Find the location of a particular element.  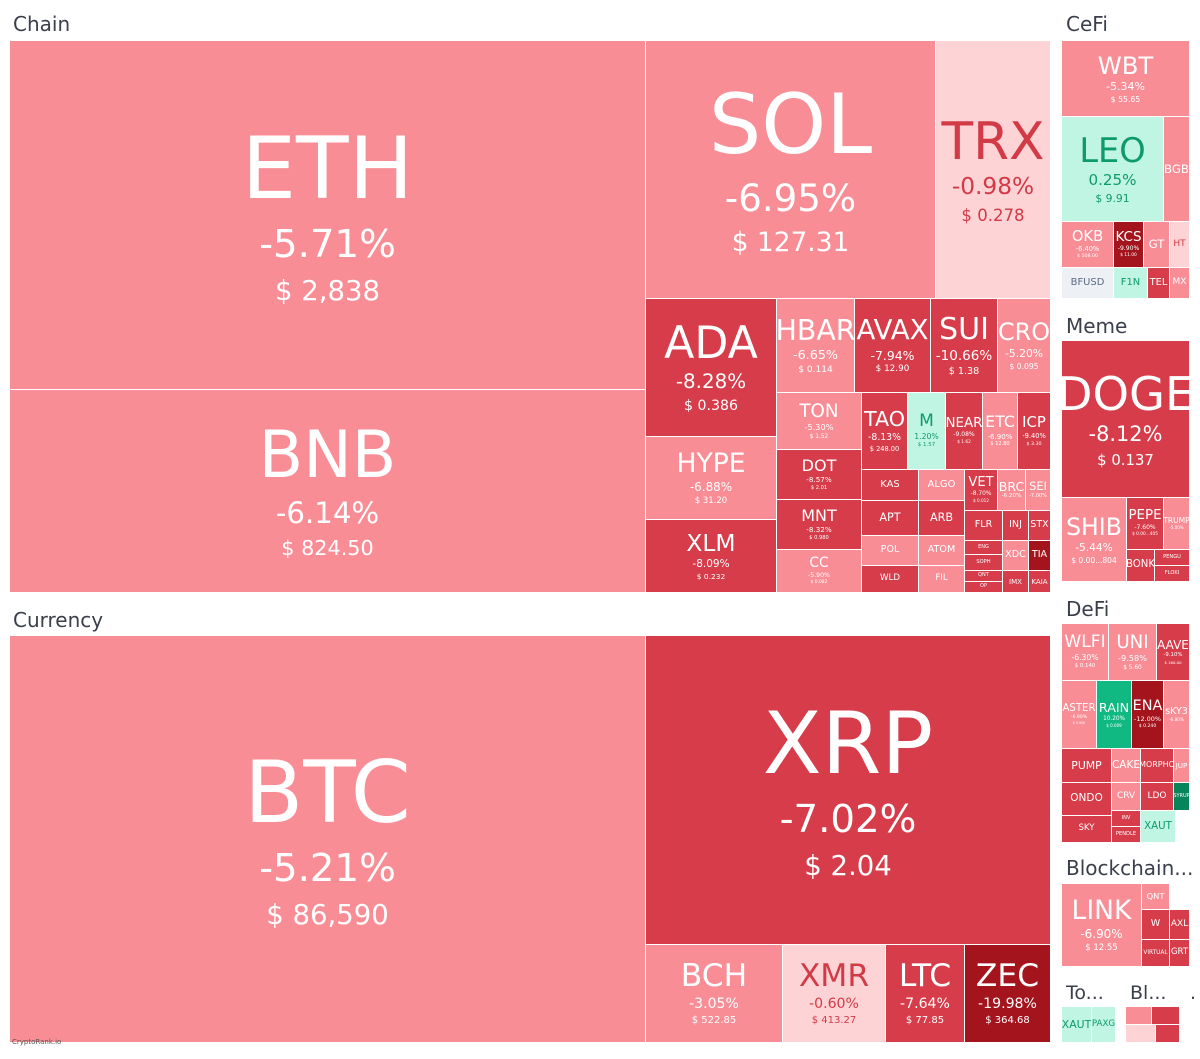

tile-soph: SOPH is located at coordinates (984, 563).